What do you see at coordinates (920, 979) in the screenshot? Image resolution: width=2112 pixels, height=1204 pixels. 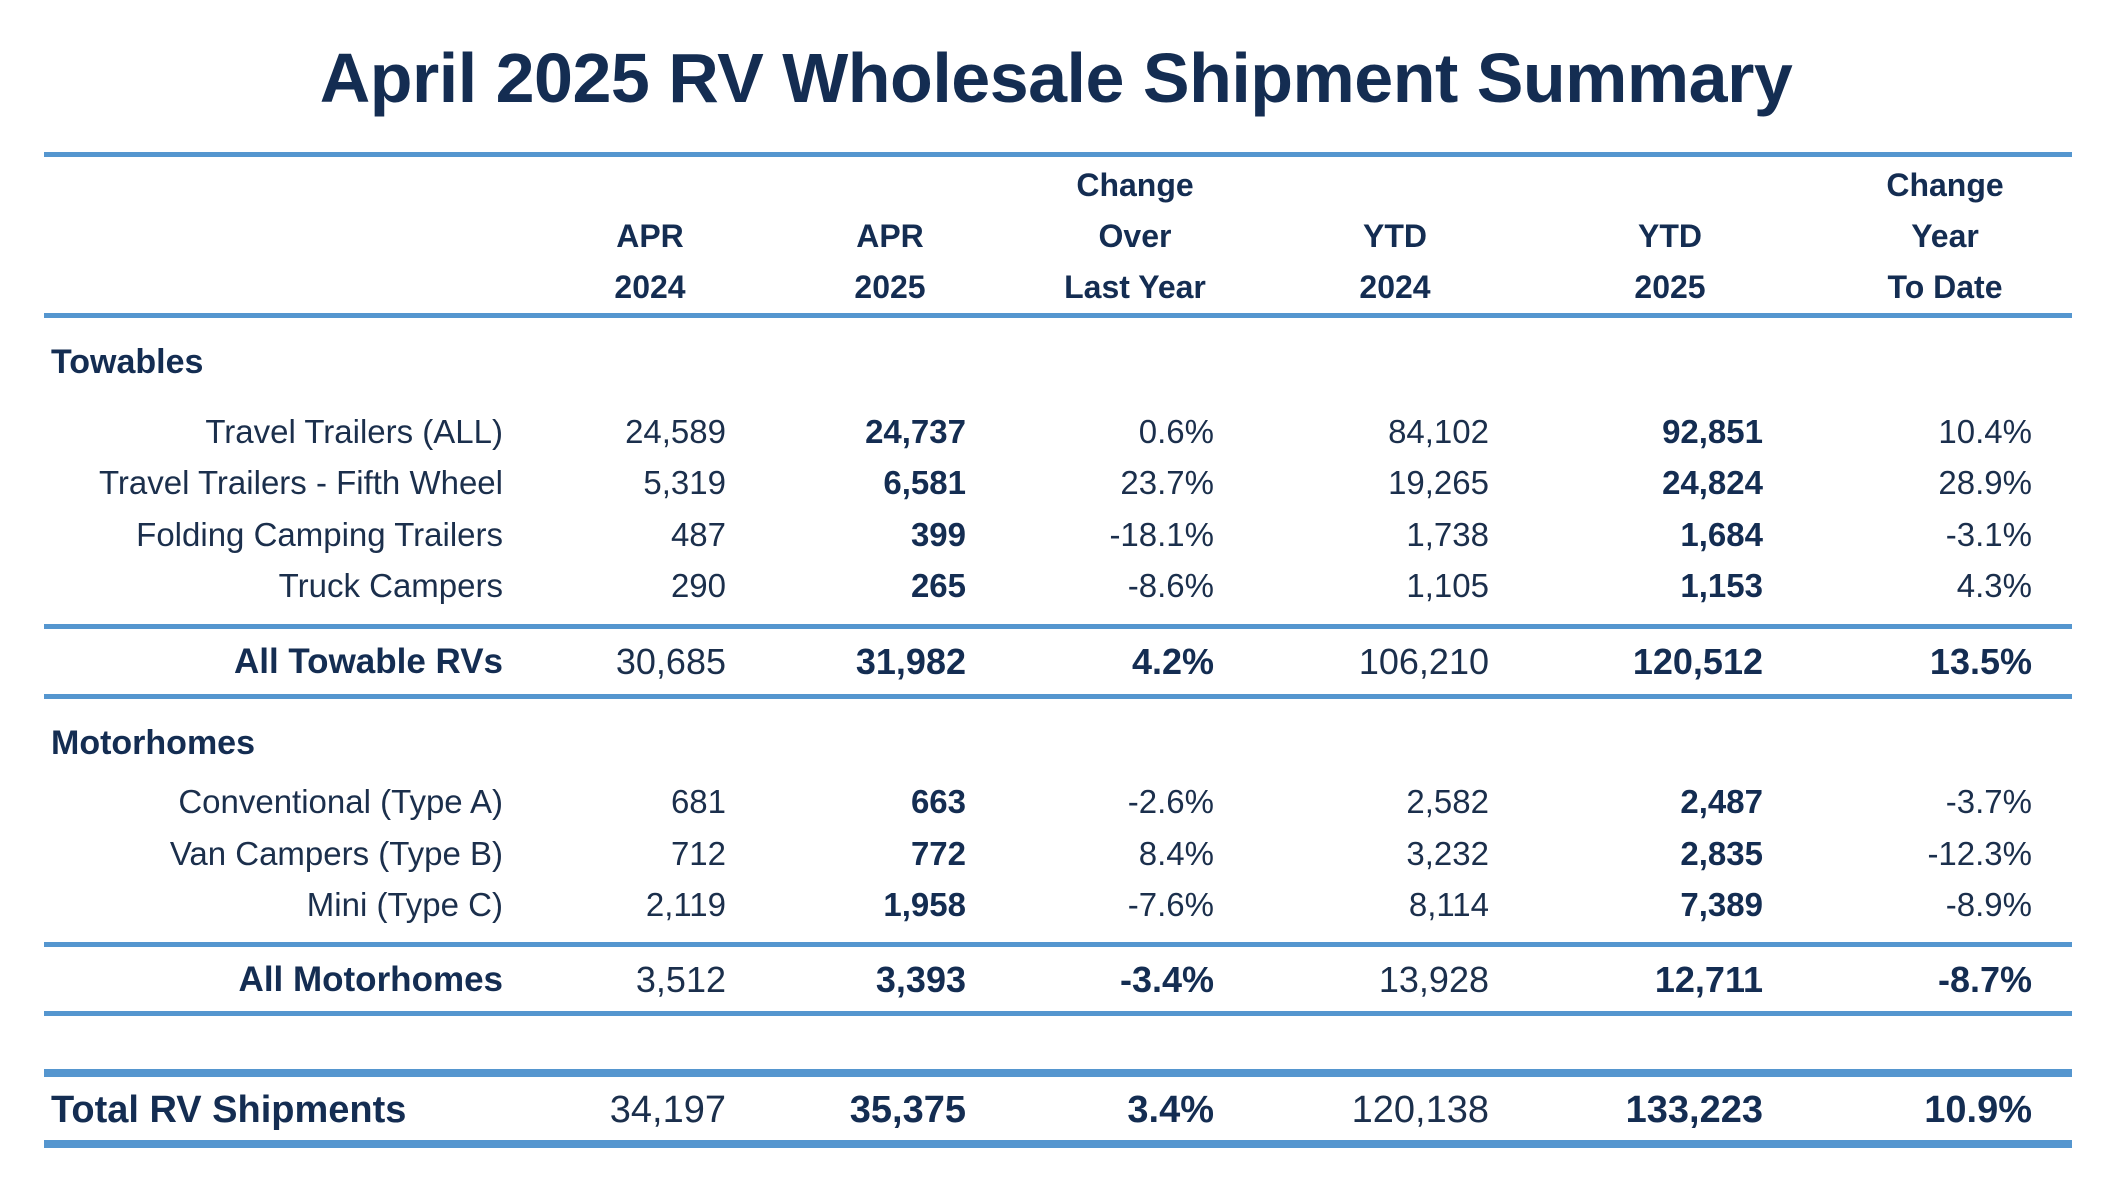 I see `cell-apr-2025: 3,393` at bounding box center [920, 979].